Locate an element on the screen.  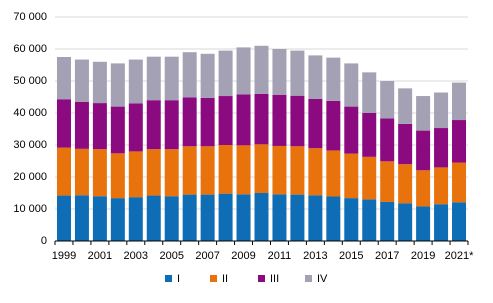
y-tick-label: 10 000 is located at coordinates (30, 209).